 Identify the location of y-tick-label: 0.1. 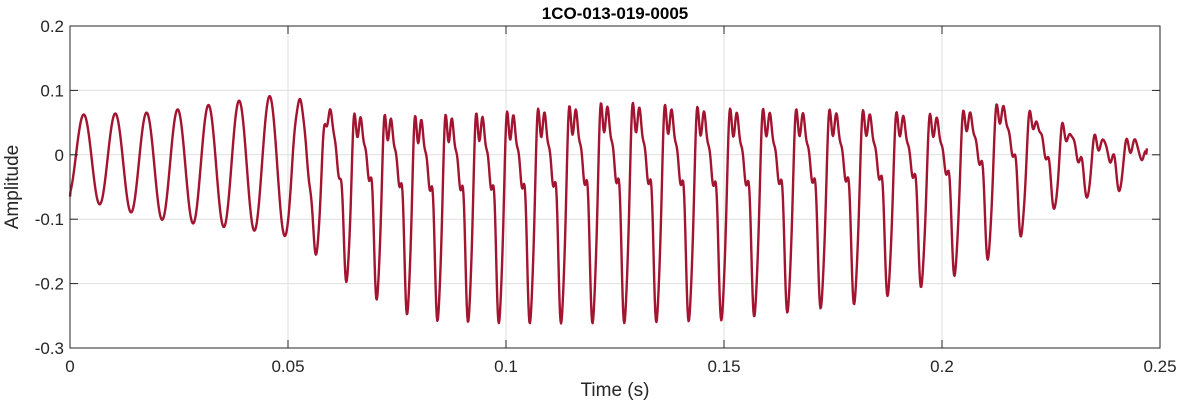
(52, 90).